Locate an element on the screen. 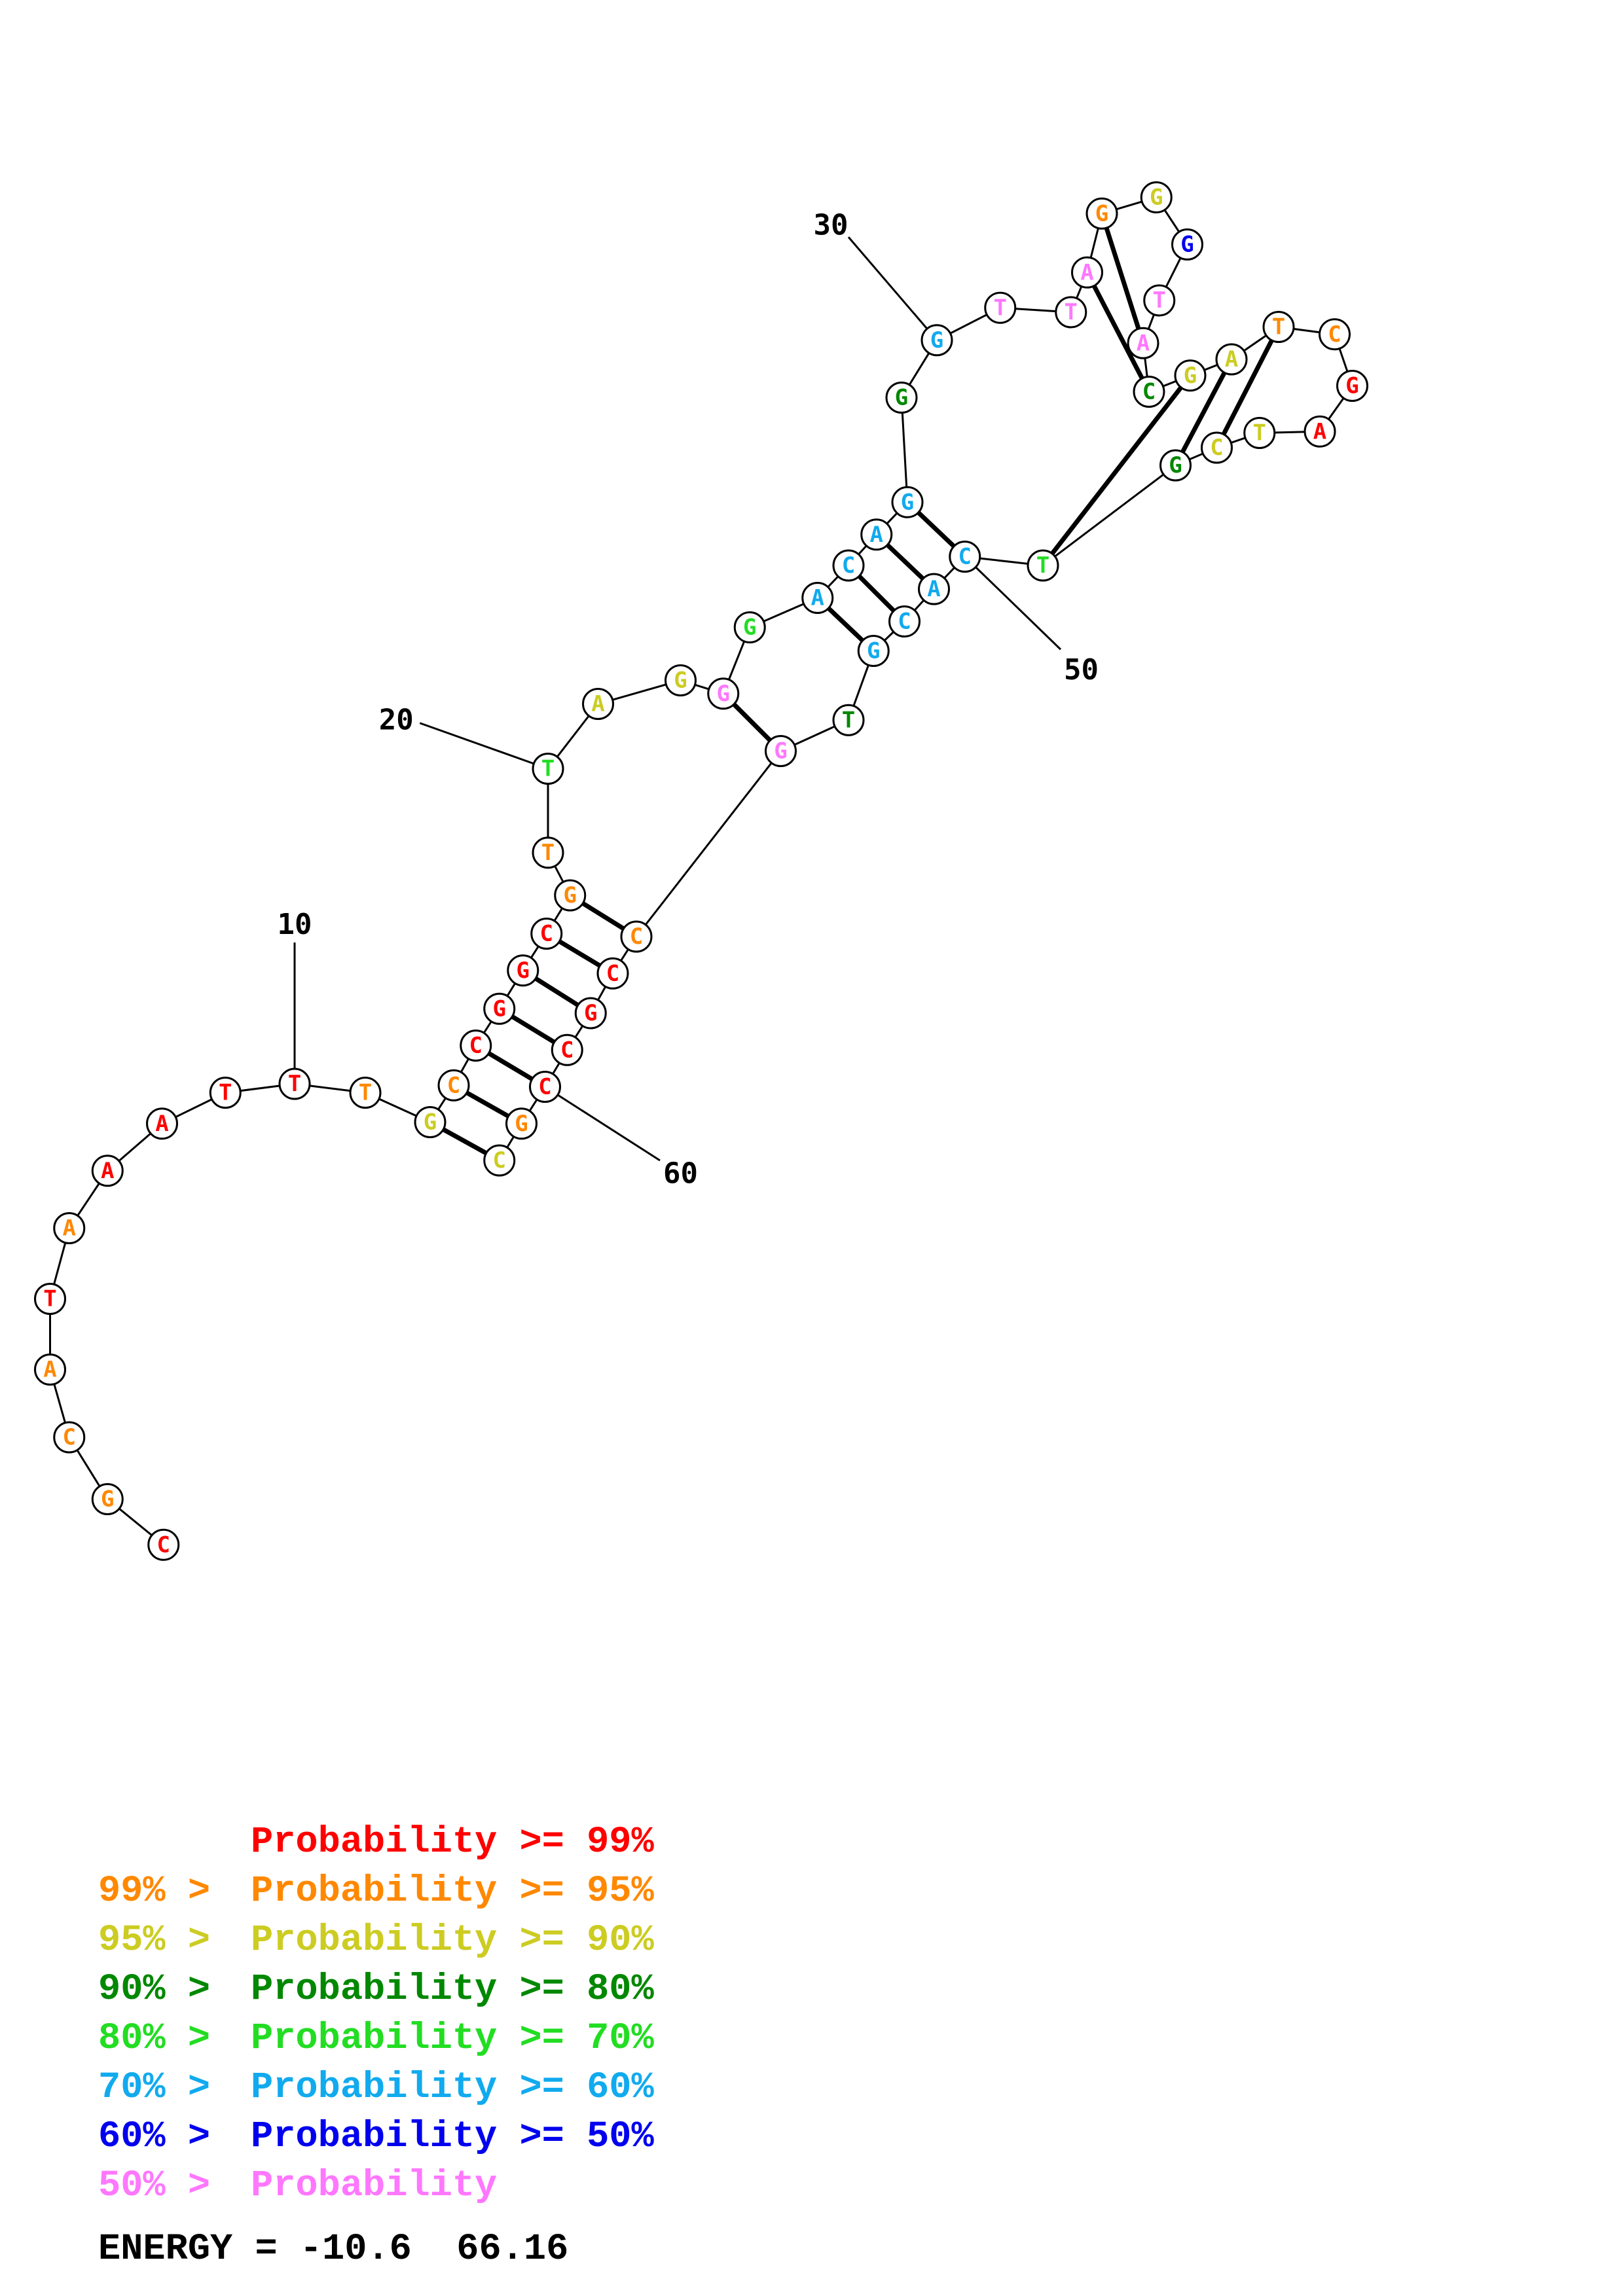 This screenshot has height=2296, width=1623. legend-row: 95% > Probability >= 90% is located at coordinates (425, 1941).